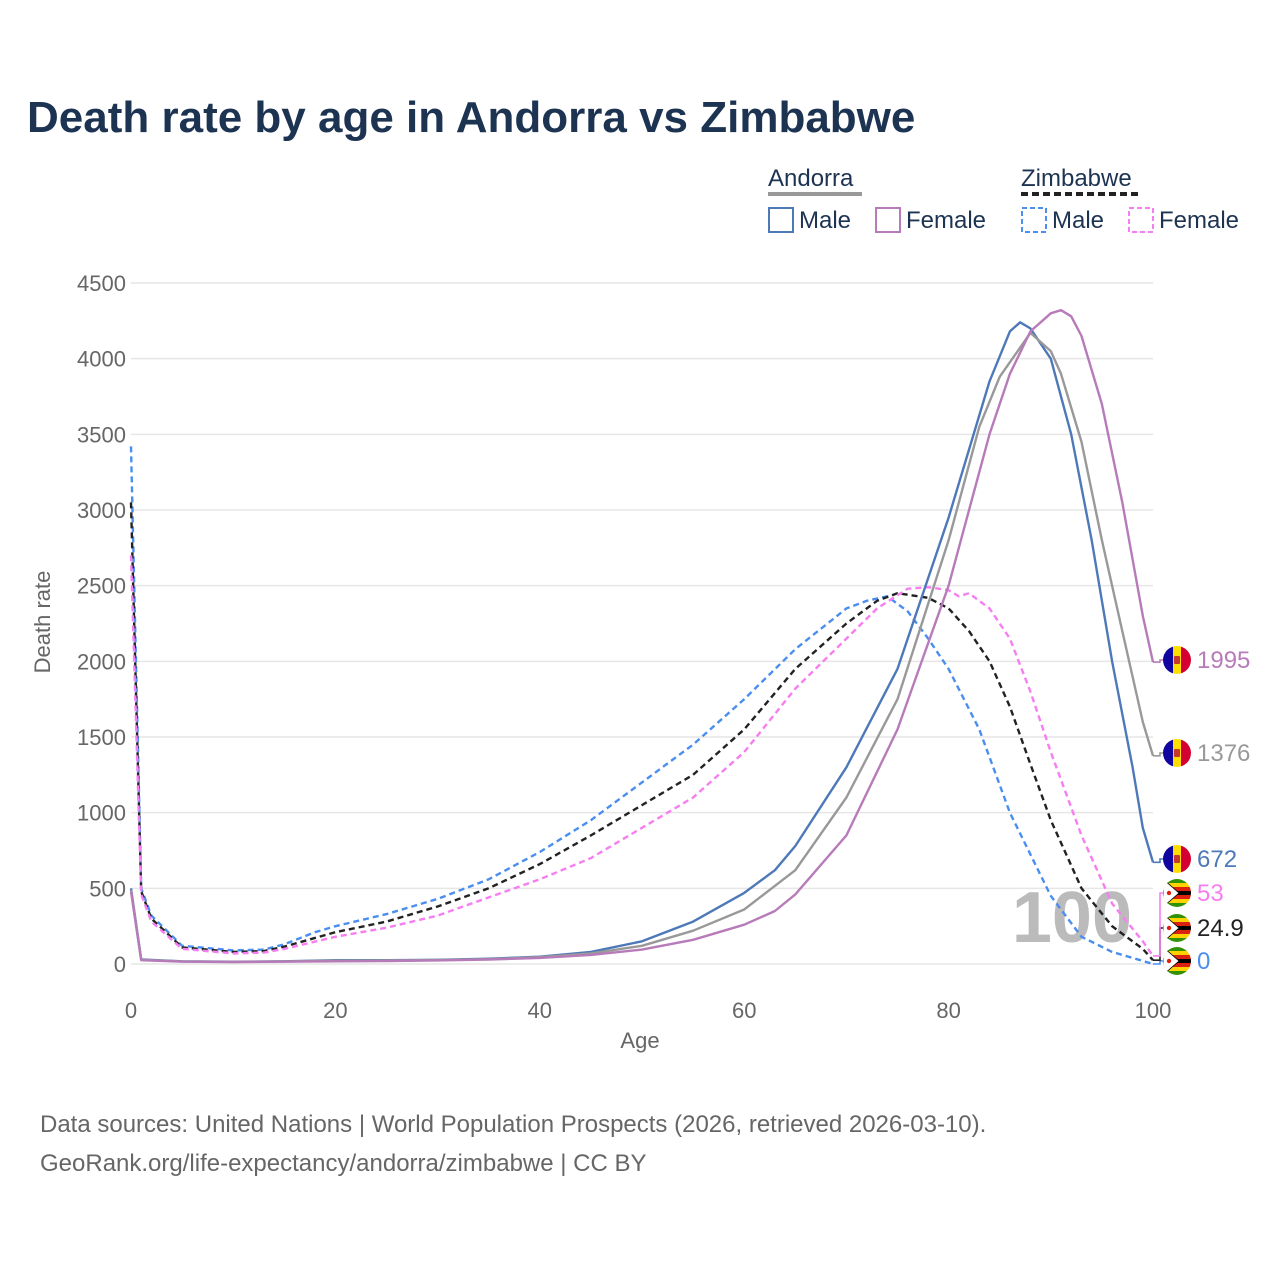 This screenshot has width=1280, height=1280. Describe the element at coordinates (107, 888) in the screenshot. I see `y-tick-label: 500` at that location.